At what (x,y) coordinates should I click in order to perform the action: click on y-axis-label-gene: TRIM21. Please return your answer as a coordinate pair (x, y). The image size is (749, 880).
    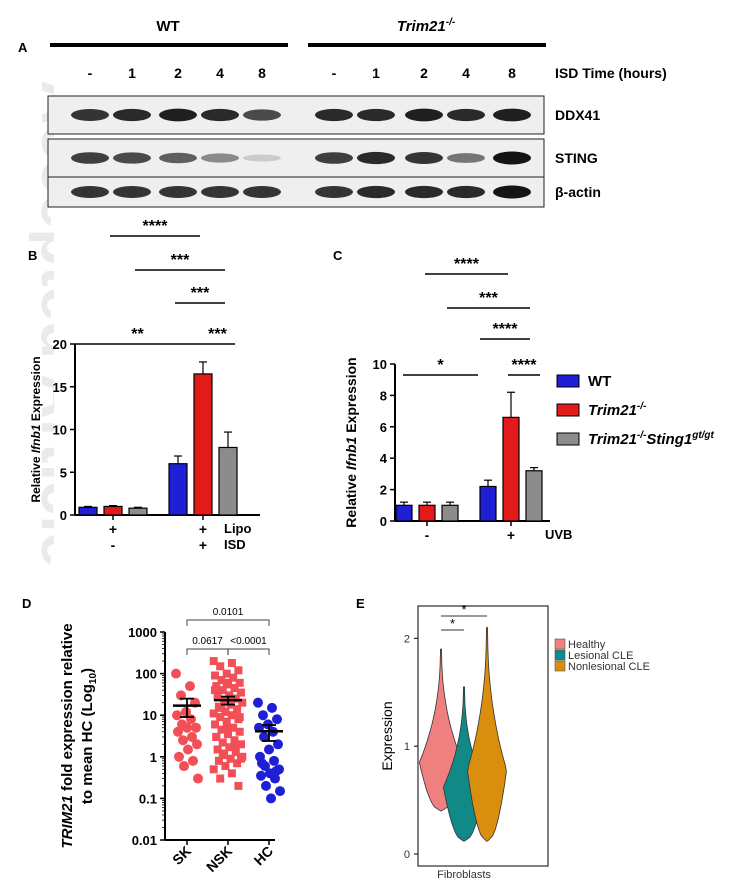
    Looking at the image, I should click on (67, 821).